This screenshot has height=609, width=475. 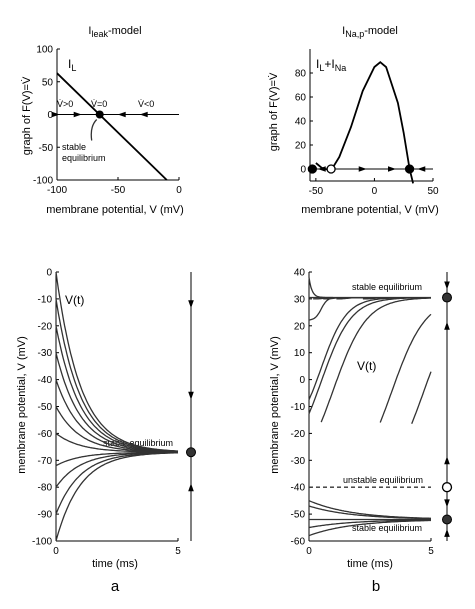 I want to click on leak-xlabel: membrane potential, V (mV), so click(x=115, y=210).